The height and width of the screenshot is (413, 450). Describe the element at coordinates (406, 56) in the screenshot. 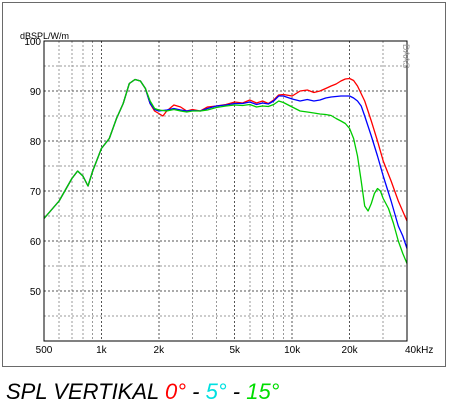

I see `daas-watermark: DAAS` at that location.